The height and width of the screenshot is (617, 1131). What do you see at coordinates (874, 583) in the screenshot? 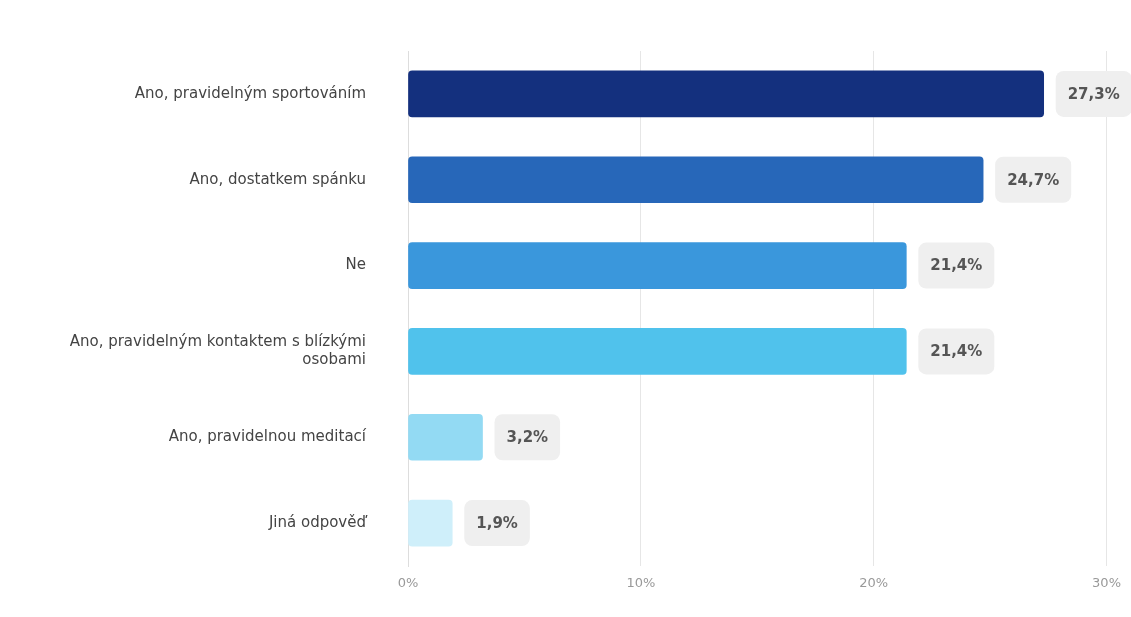
I see `x-tick-label: 20%` at bounding box center [874, 583].